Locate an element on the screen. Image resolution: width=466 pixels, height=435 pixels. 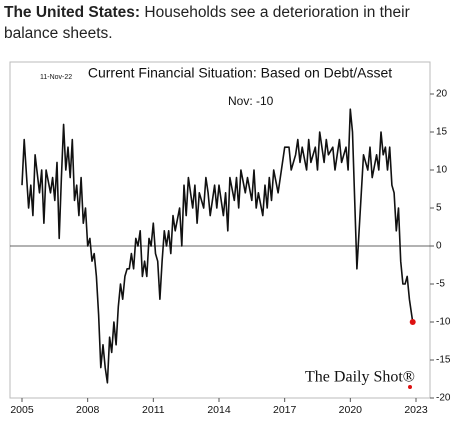
y-tick-label: -10 is located at coordinates (443, 322).